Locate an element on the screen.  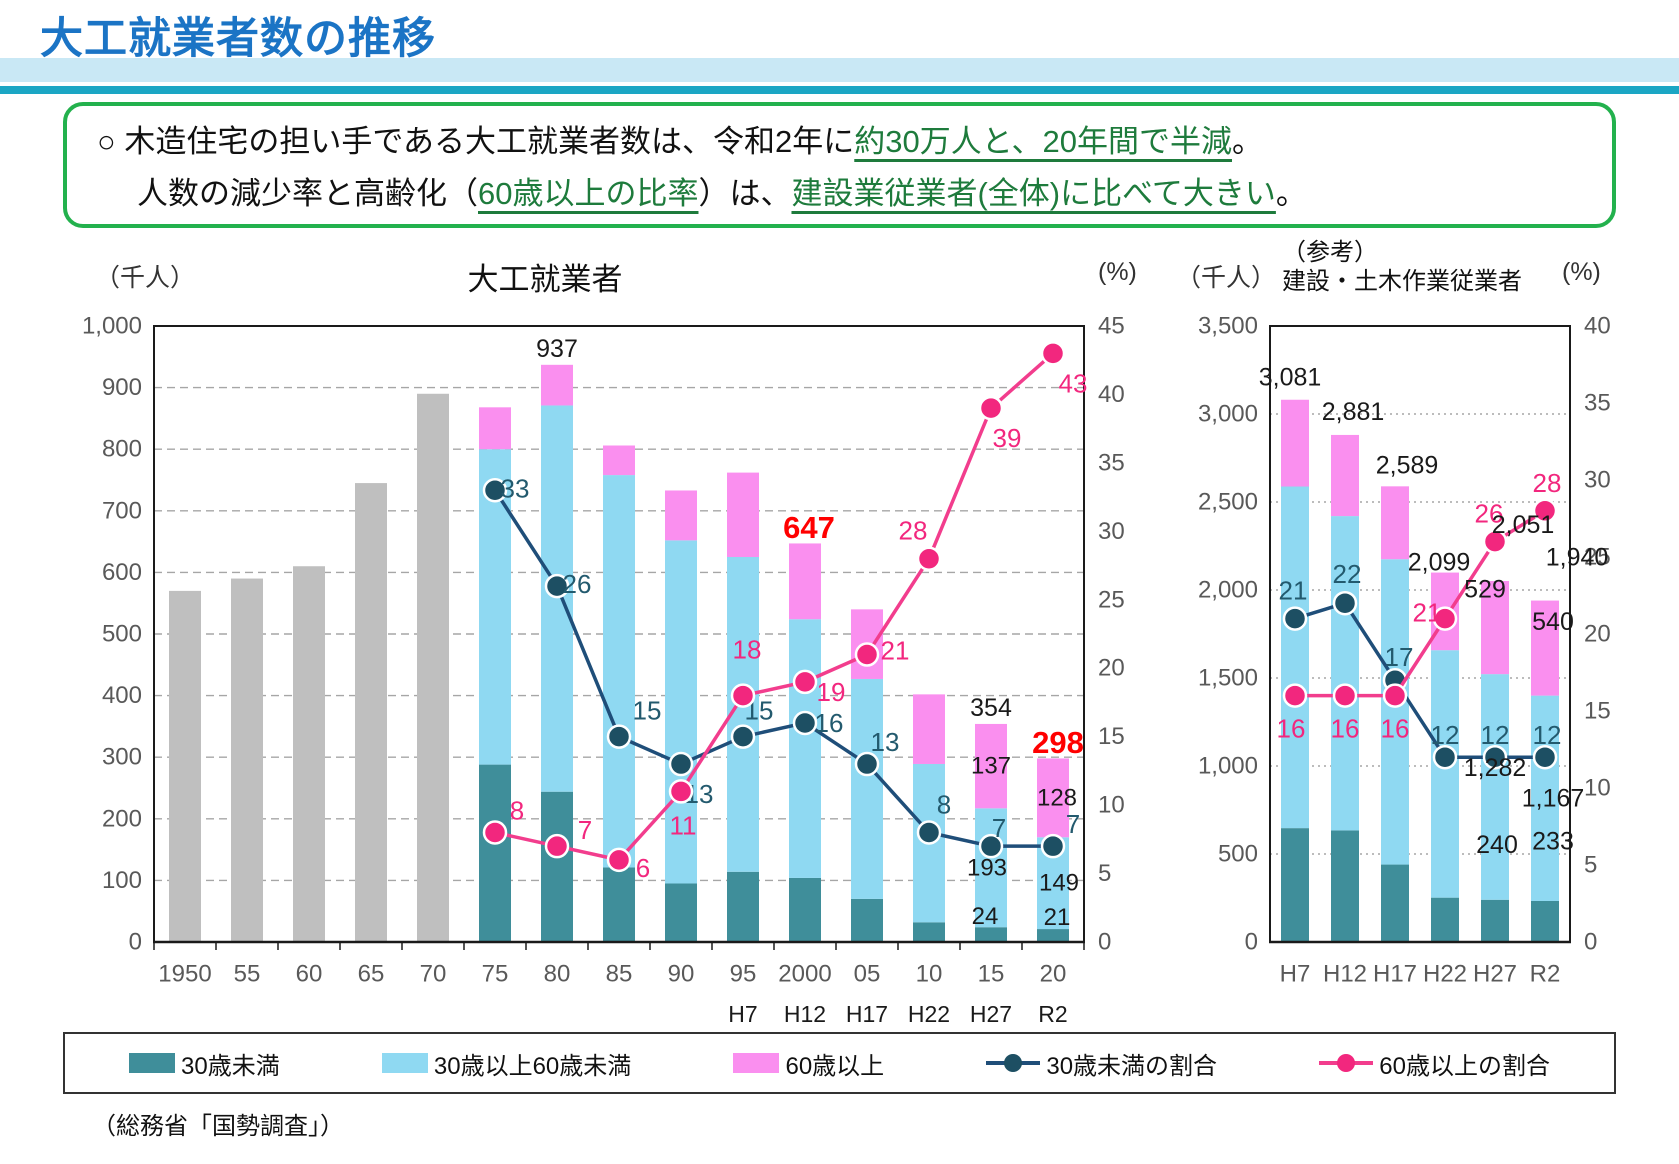
y-tick-label-right: 0 is located at coordinates (1104, 942).